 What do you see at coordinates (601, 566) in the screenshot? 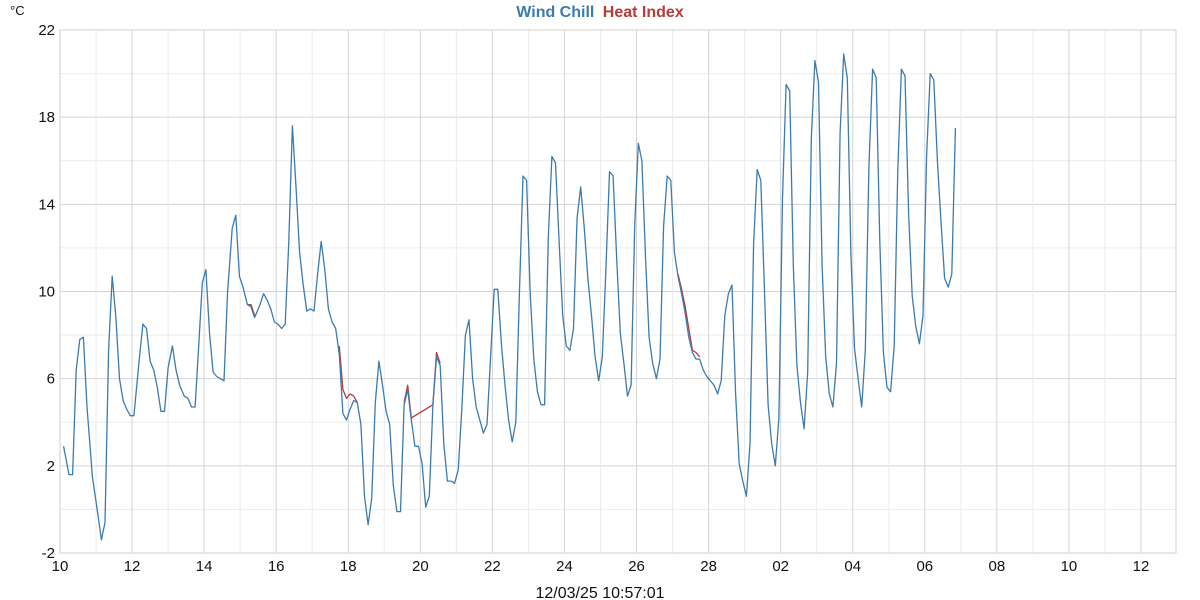
I see `x-tick-labels: 10 12 14 16 18 20 22 24 26 28 02 04 06 08 10 12` at bounding box center [601, 566].